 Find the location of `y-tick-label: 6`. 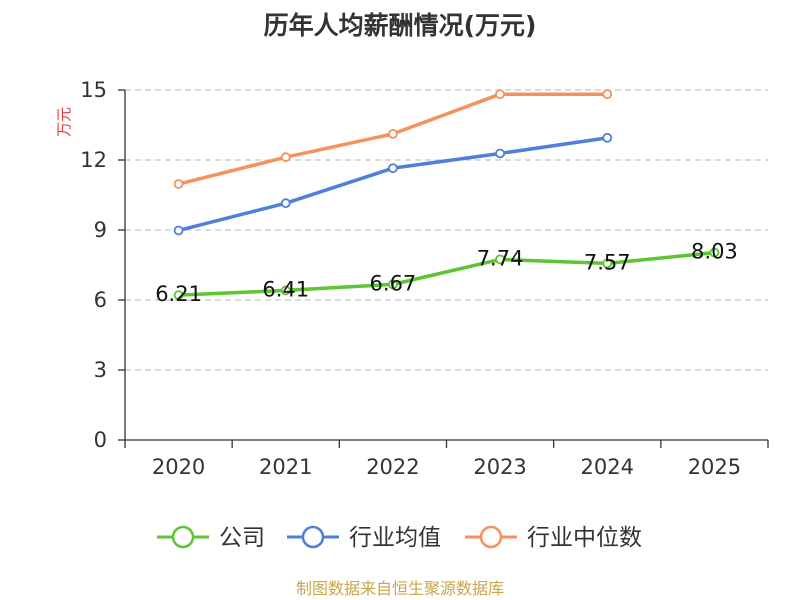

y-tick-label: 6 is located at coordinates (100, 300).